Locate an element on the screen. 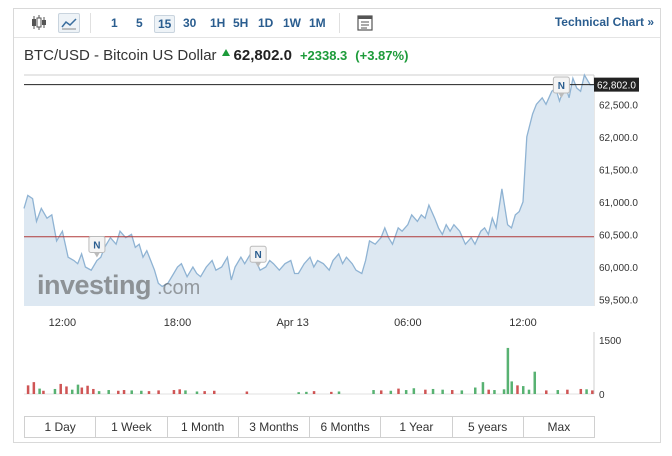  range-1-day: 1 Day is located at coordinates (61, 427).